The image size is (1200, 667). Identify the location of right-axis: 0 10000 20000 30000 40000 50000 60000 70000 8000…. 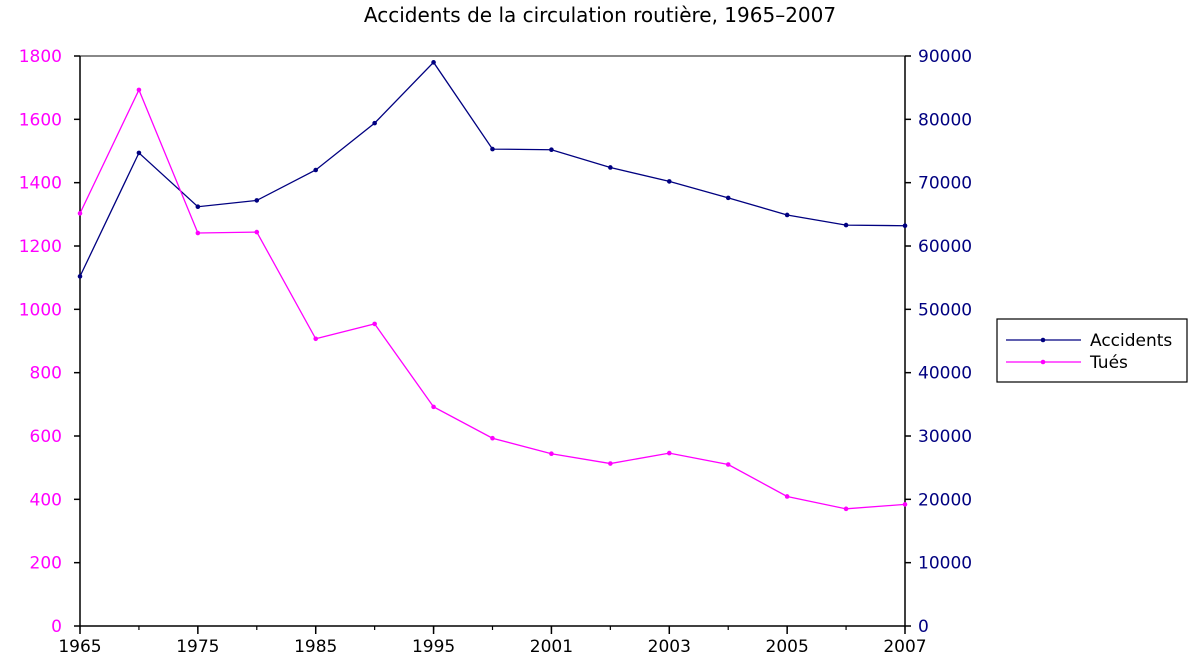
(938, 342).